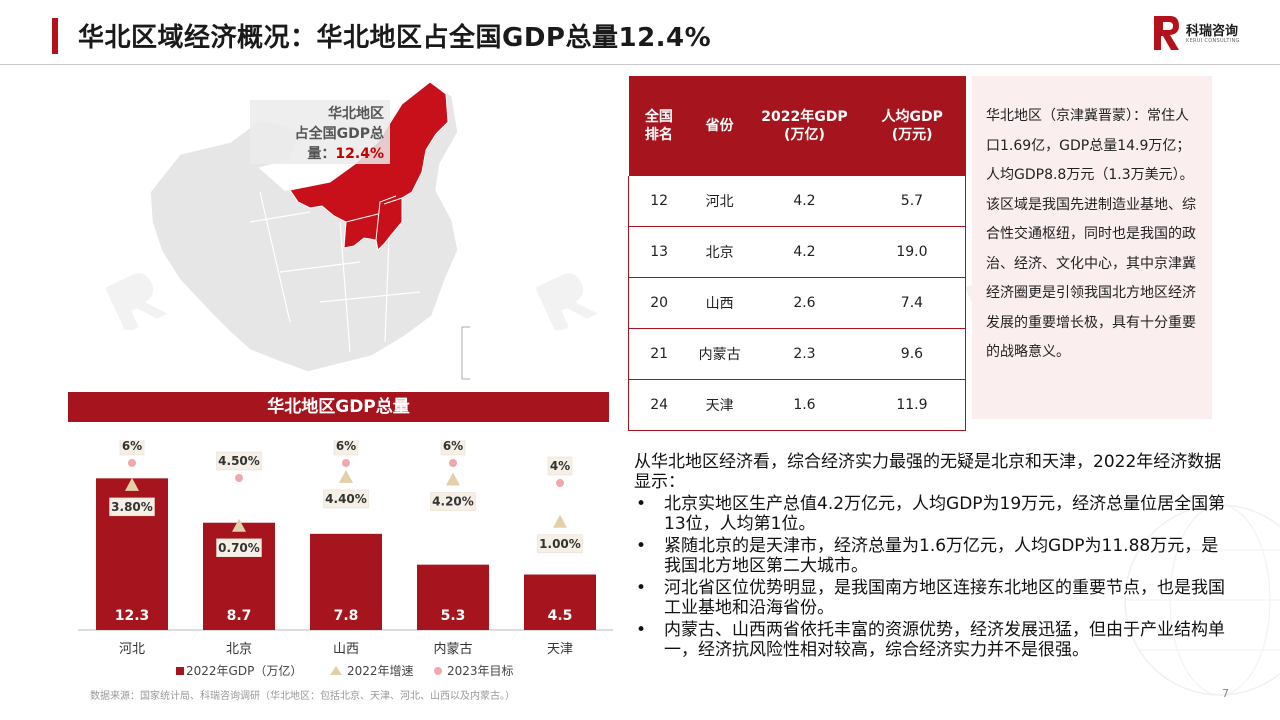  I want to click on table-cell-rank: 20, so click(659, 303).